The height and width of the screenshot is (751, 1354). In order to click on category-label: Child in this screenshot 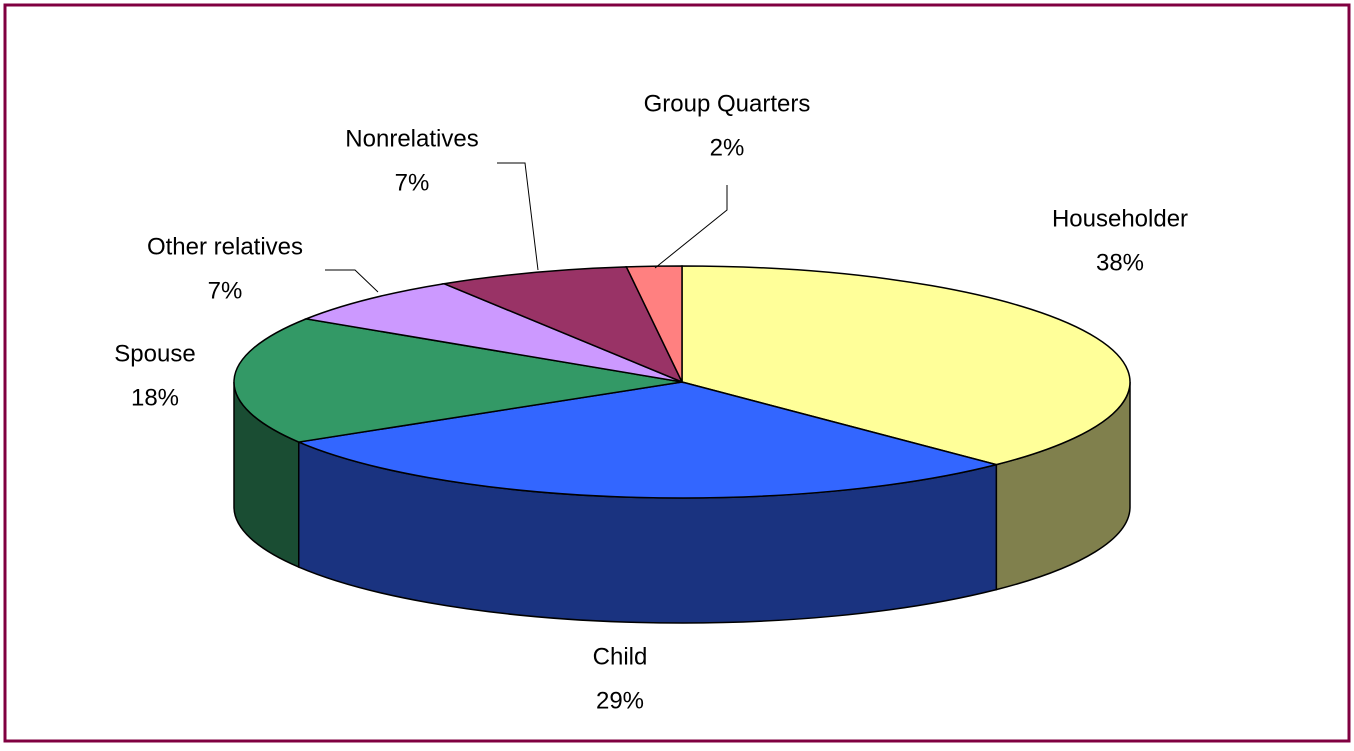, I will do `click(620, 656)`.